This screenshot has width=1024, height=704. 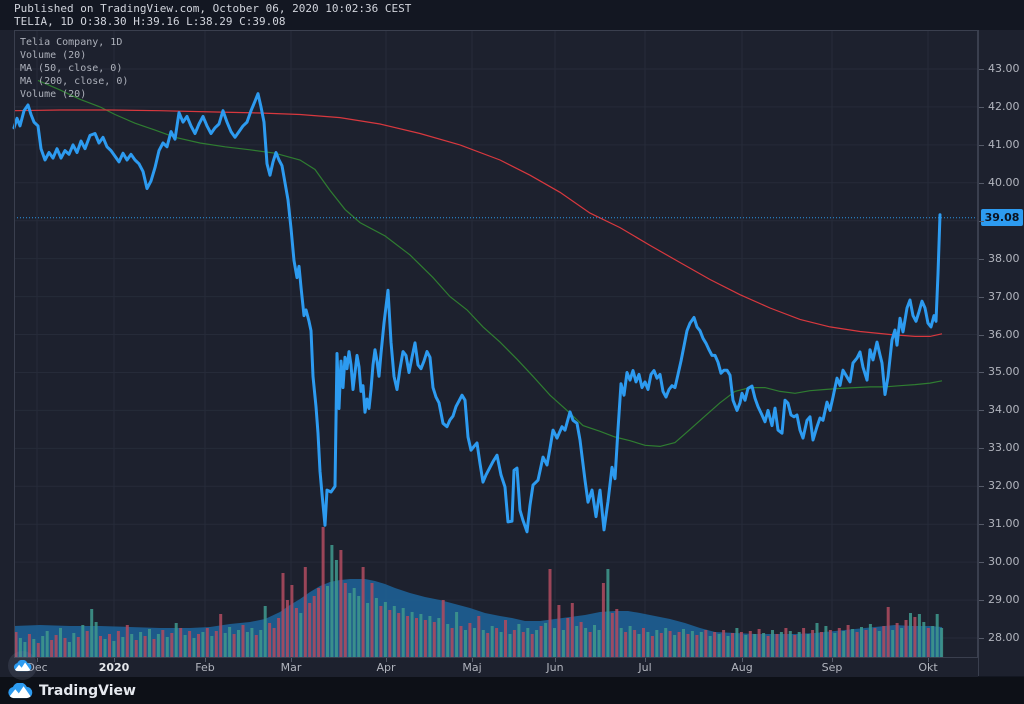 I want to click on tradingview-watermark-logo, so click(x=22, y=665).